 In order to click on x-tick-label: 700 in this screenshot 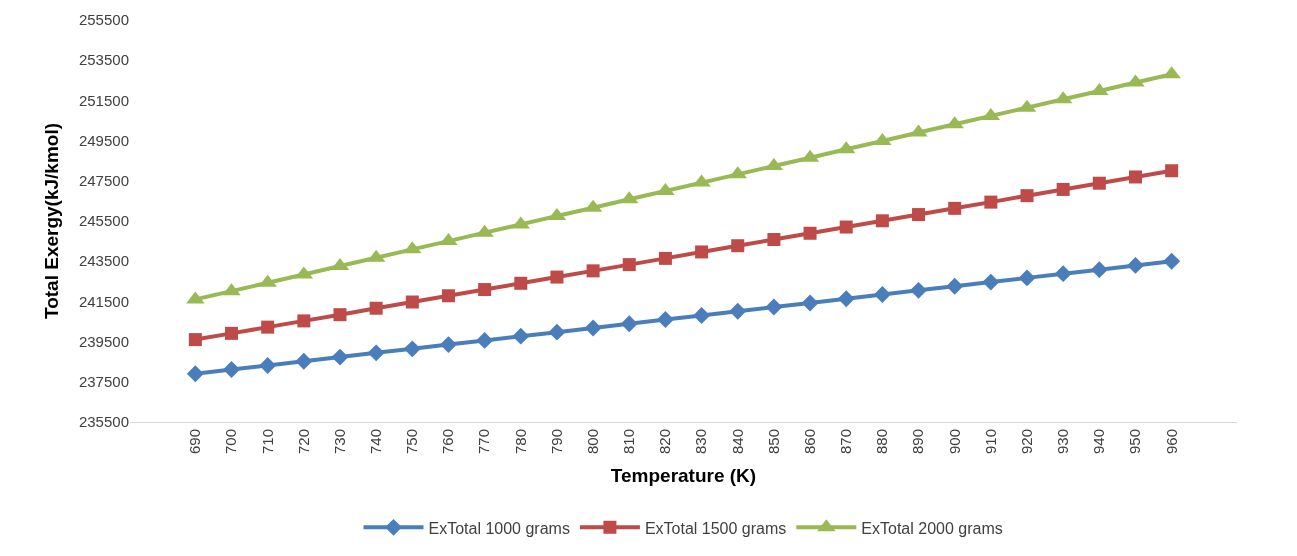, I will do `click(231, 442)`.